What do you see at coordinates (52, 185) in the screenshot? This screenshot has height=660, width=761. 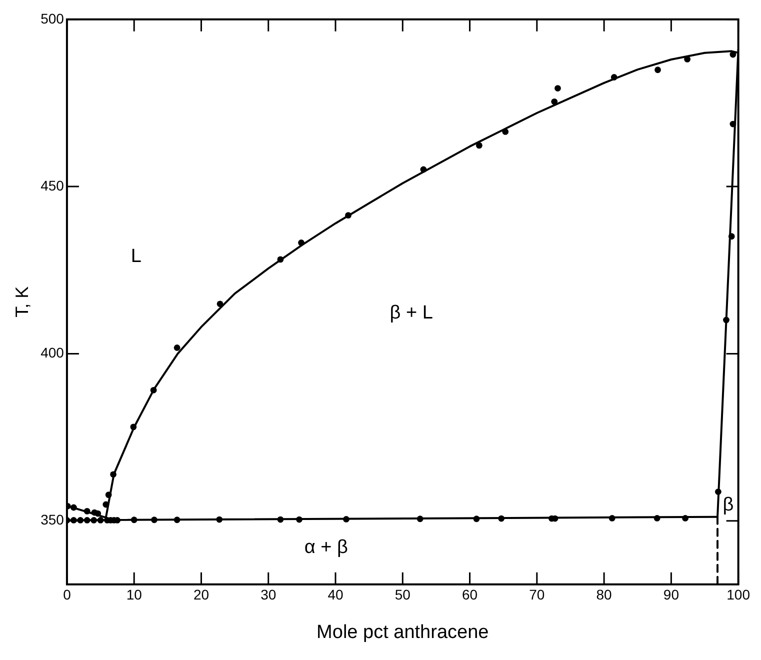 I see `y-tick-label: 450` at bounding box center [52, 185].